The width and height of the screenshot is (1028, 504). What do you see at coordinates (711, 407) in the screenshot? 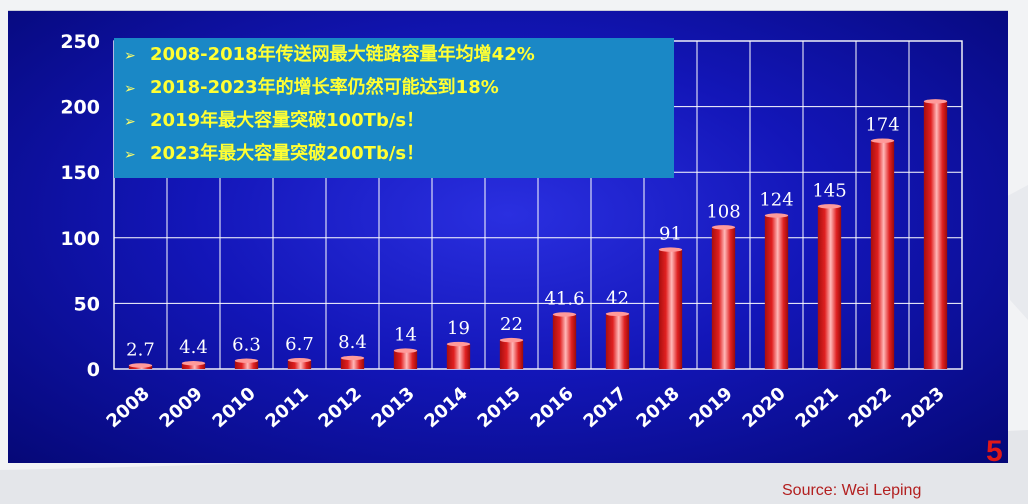
I see `x-tick-label: 2019` at bounding box center [711, 407].